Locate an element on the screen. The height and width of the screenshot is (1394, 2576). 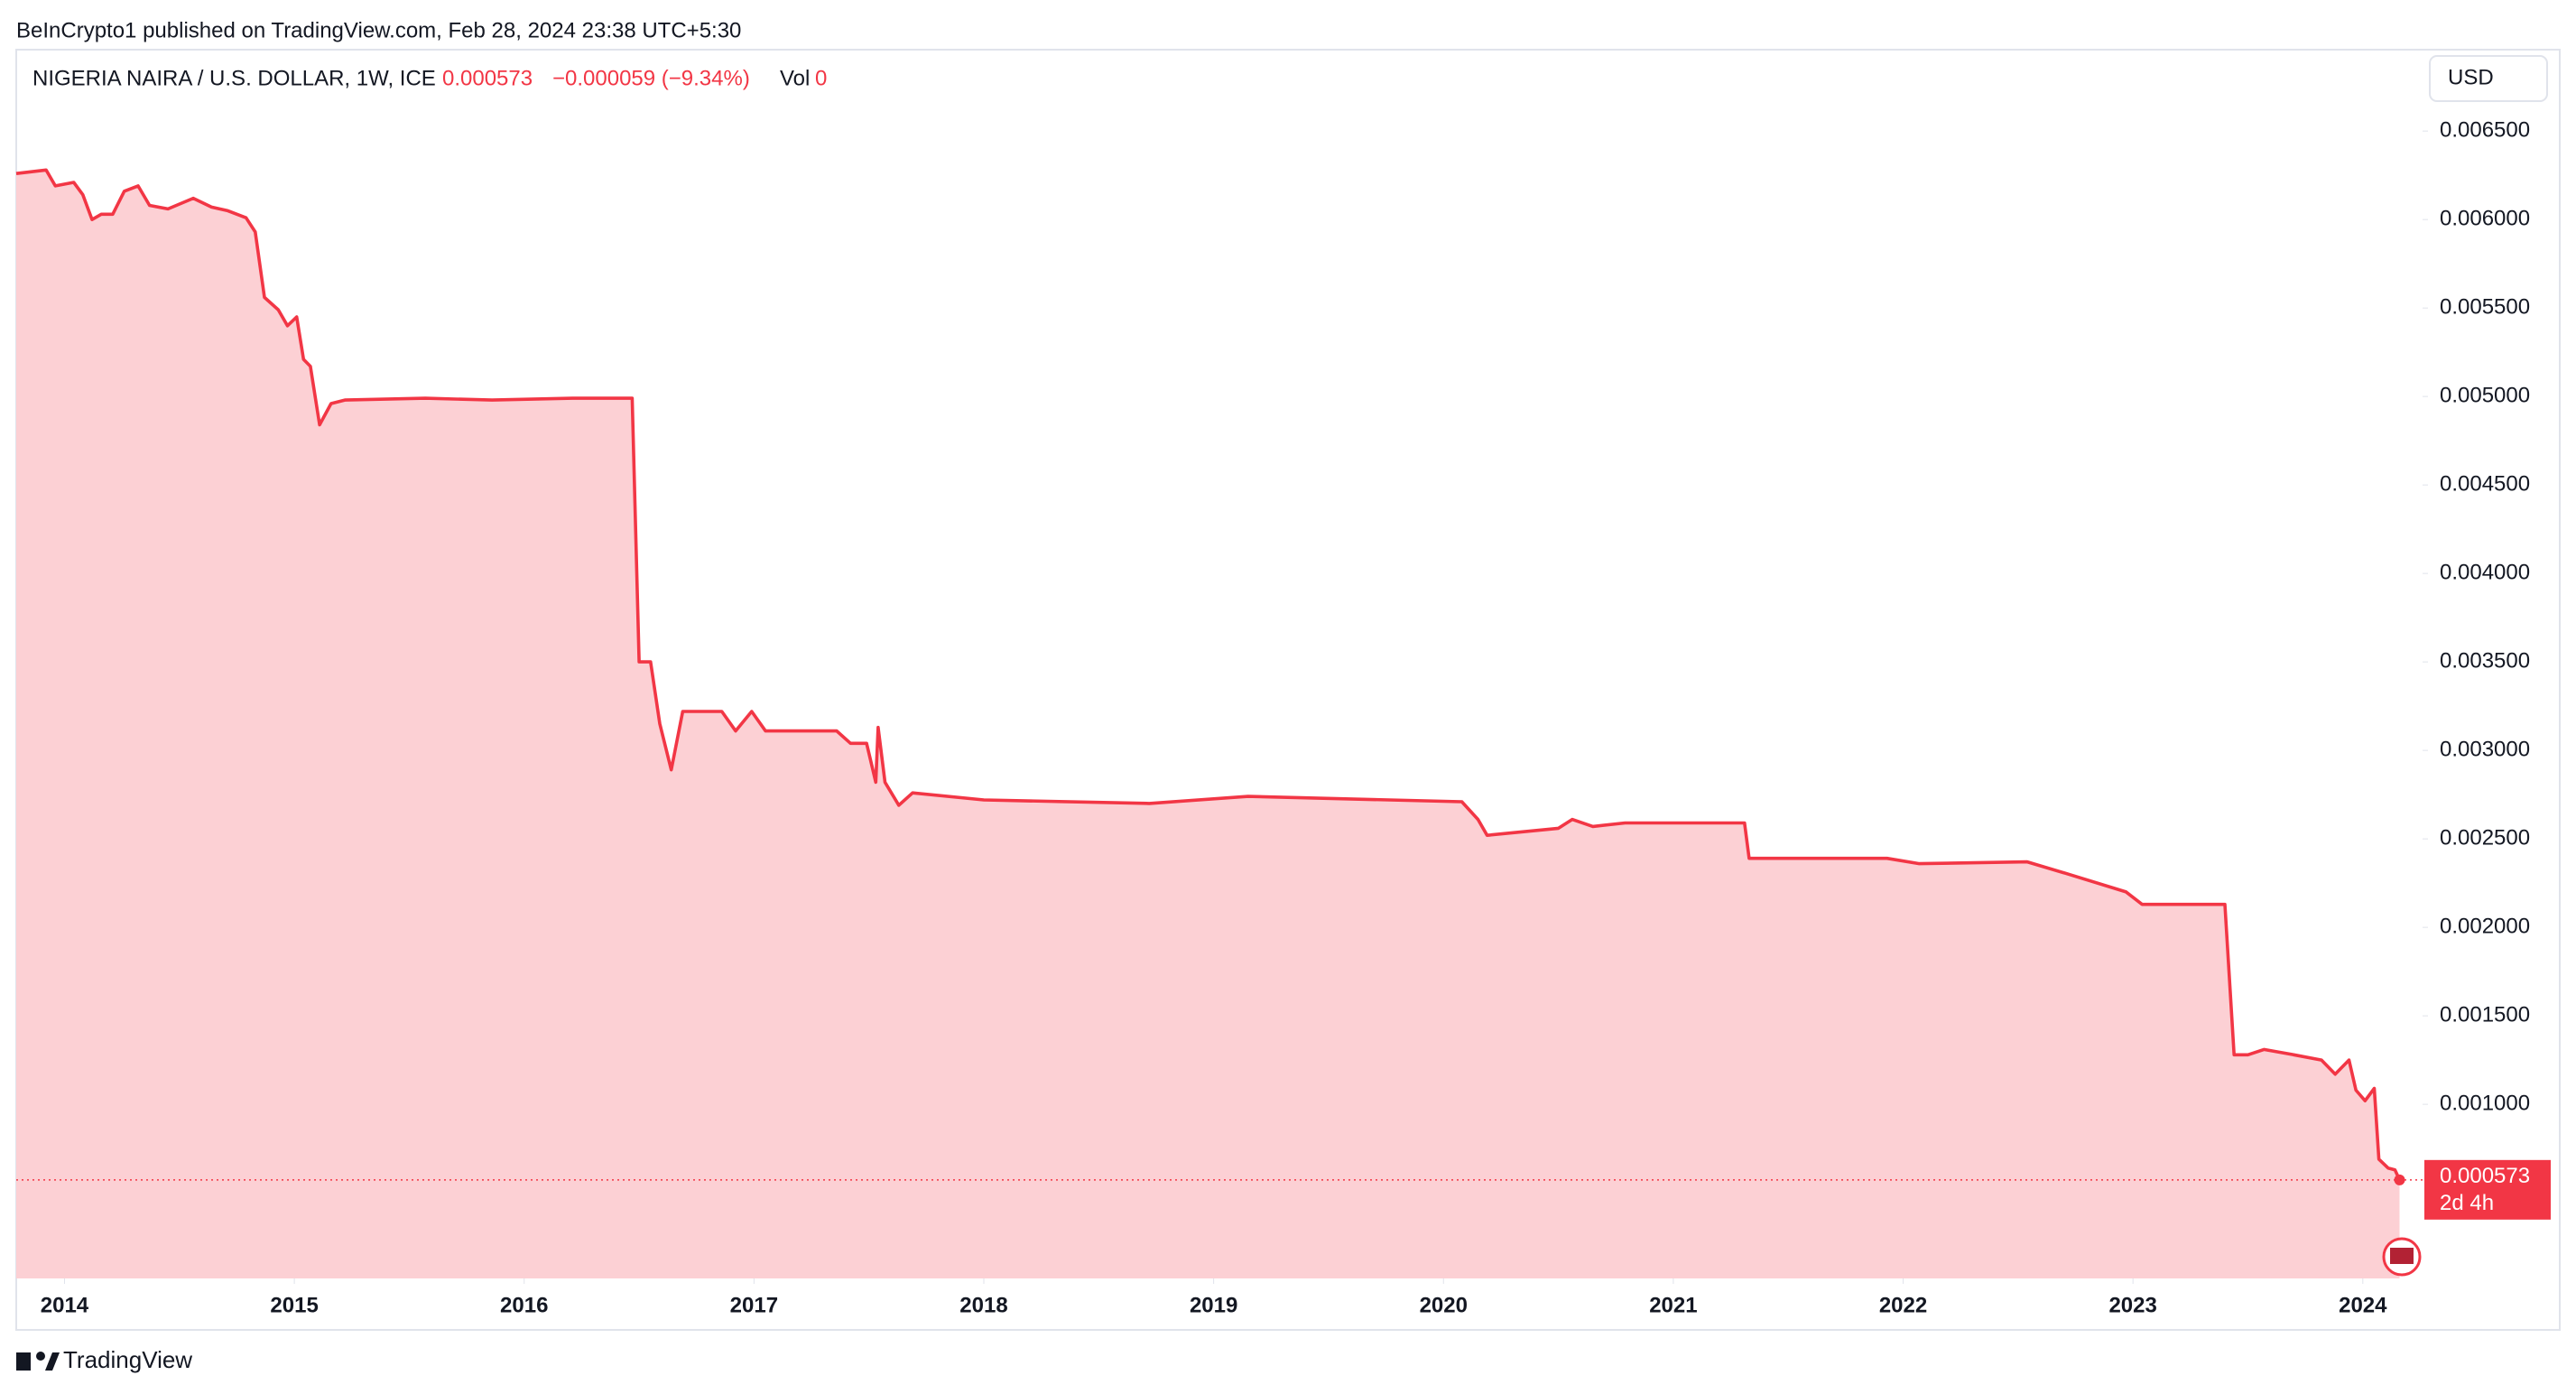
y-tick-label: 0.002000 is located at coordinates (2485, 926).